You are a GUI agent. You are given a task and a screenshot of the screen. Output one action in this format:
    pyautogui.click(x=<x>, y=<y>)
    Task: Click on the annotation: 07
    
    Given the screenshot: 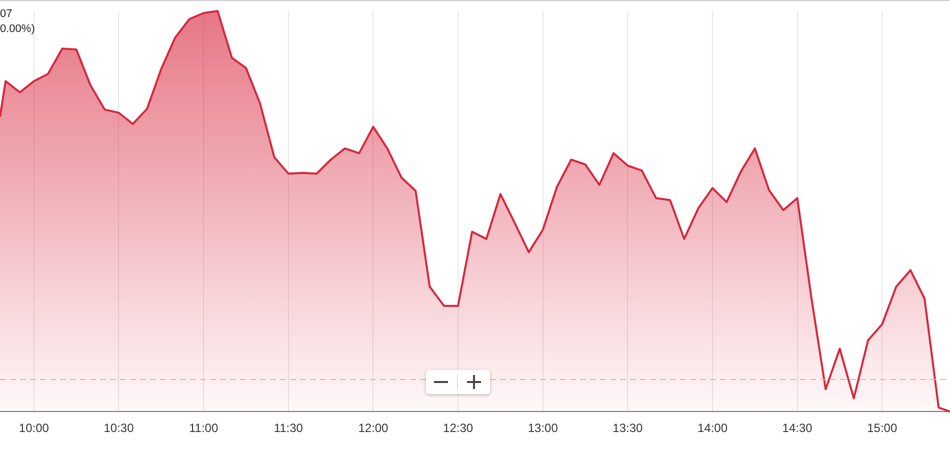 What is the action you would take?
    pyautogui.click(x=7, y=14)
    